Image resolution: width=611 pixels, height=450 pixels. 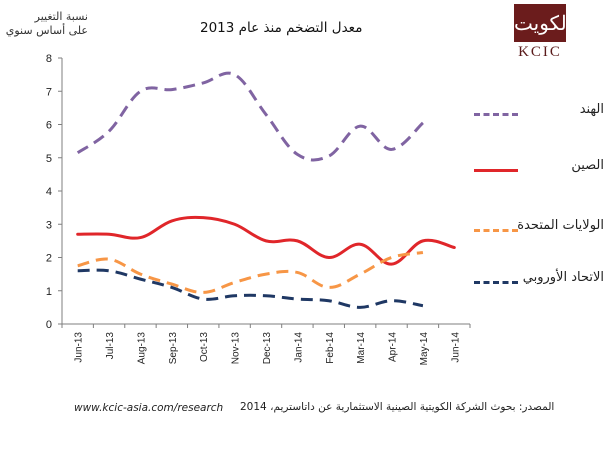 I want to click on y-tick-label: 5, so click(x=49, y=159).